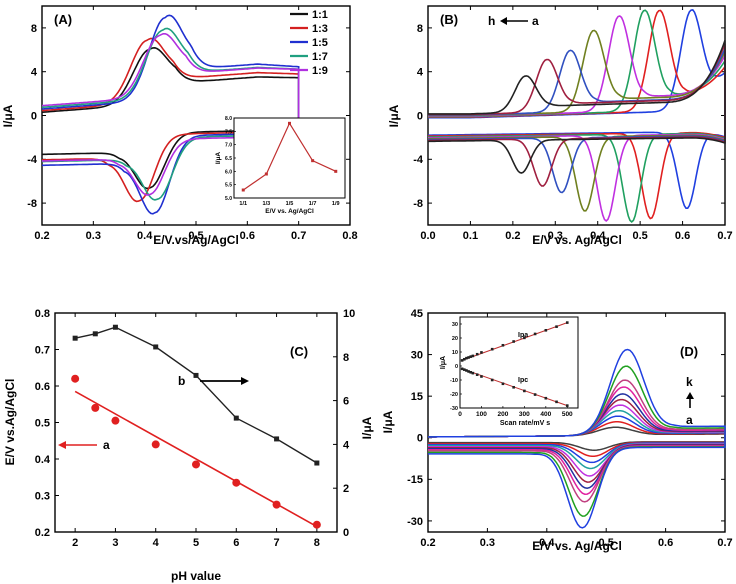 Image resolution: width=736 pixels, height=584 pixels. I want to click on x-tick-label: 3, so click(115, 543).